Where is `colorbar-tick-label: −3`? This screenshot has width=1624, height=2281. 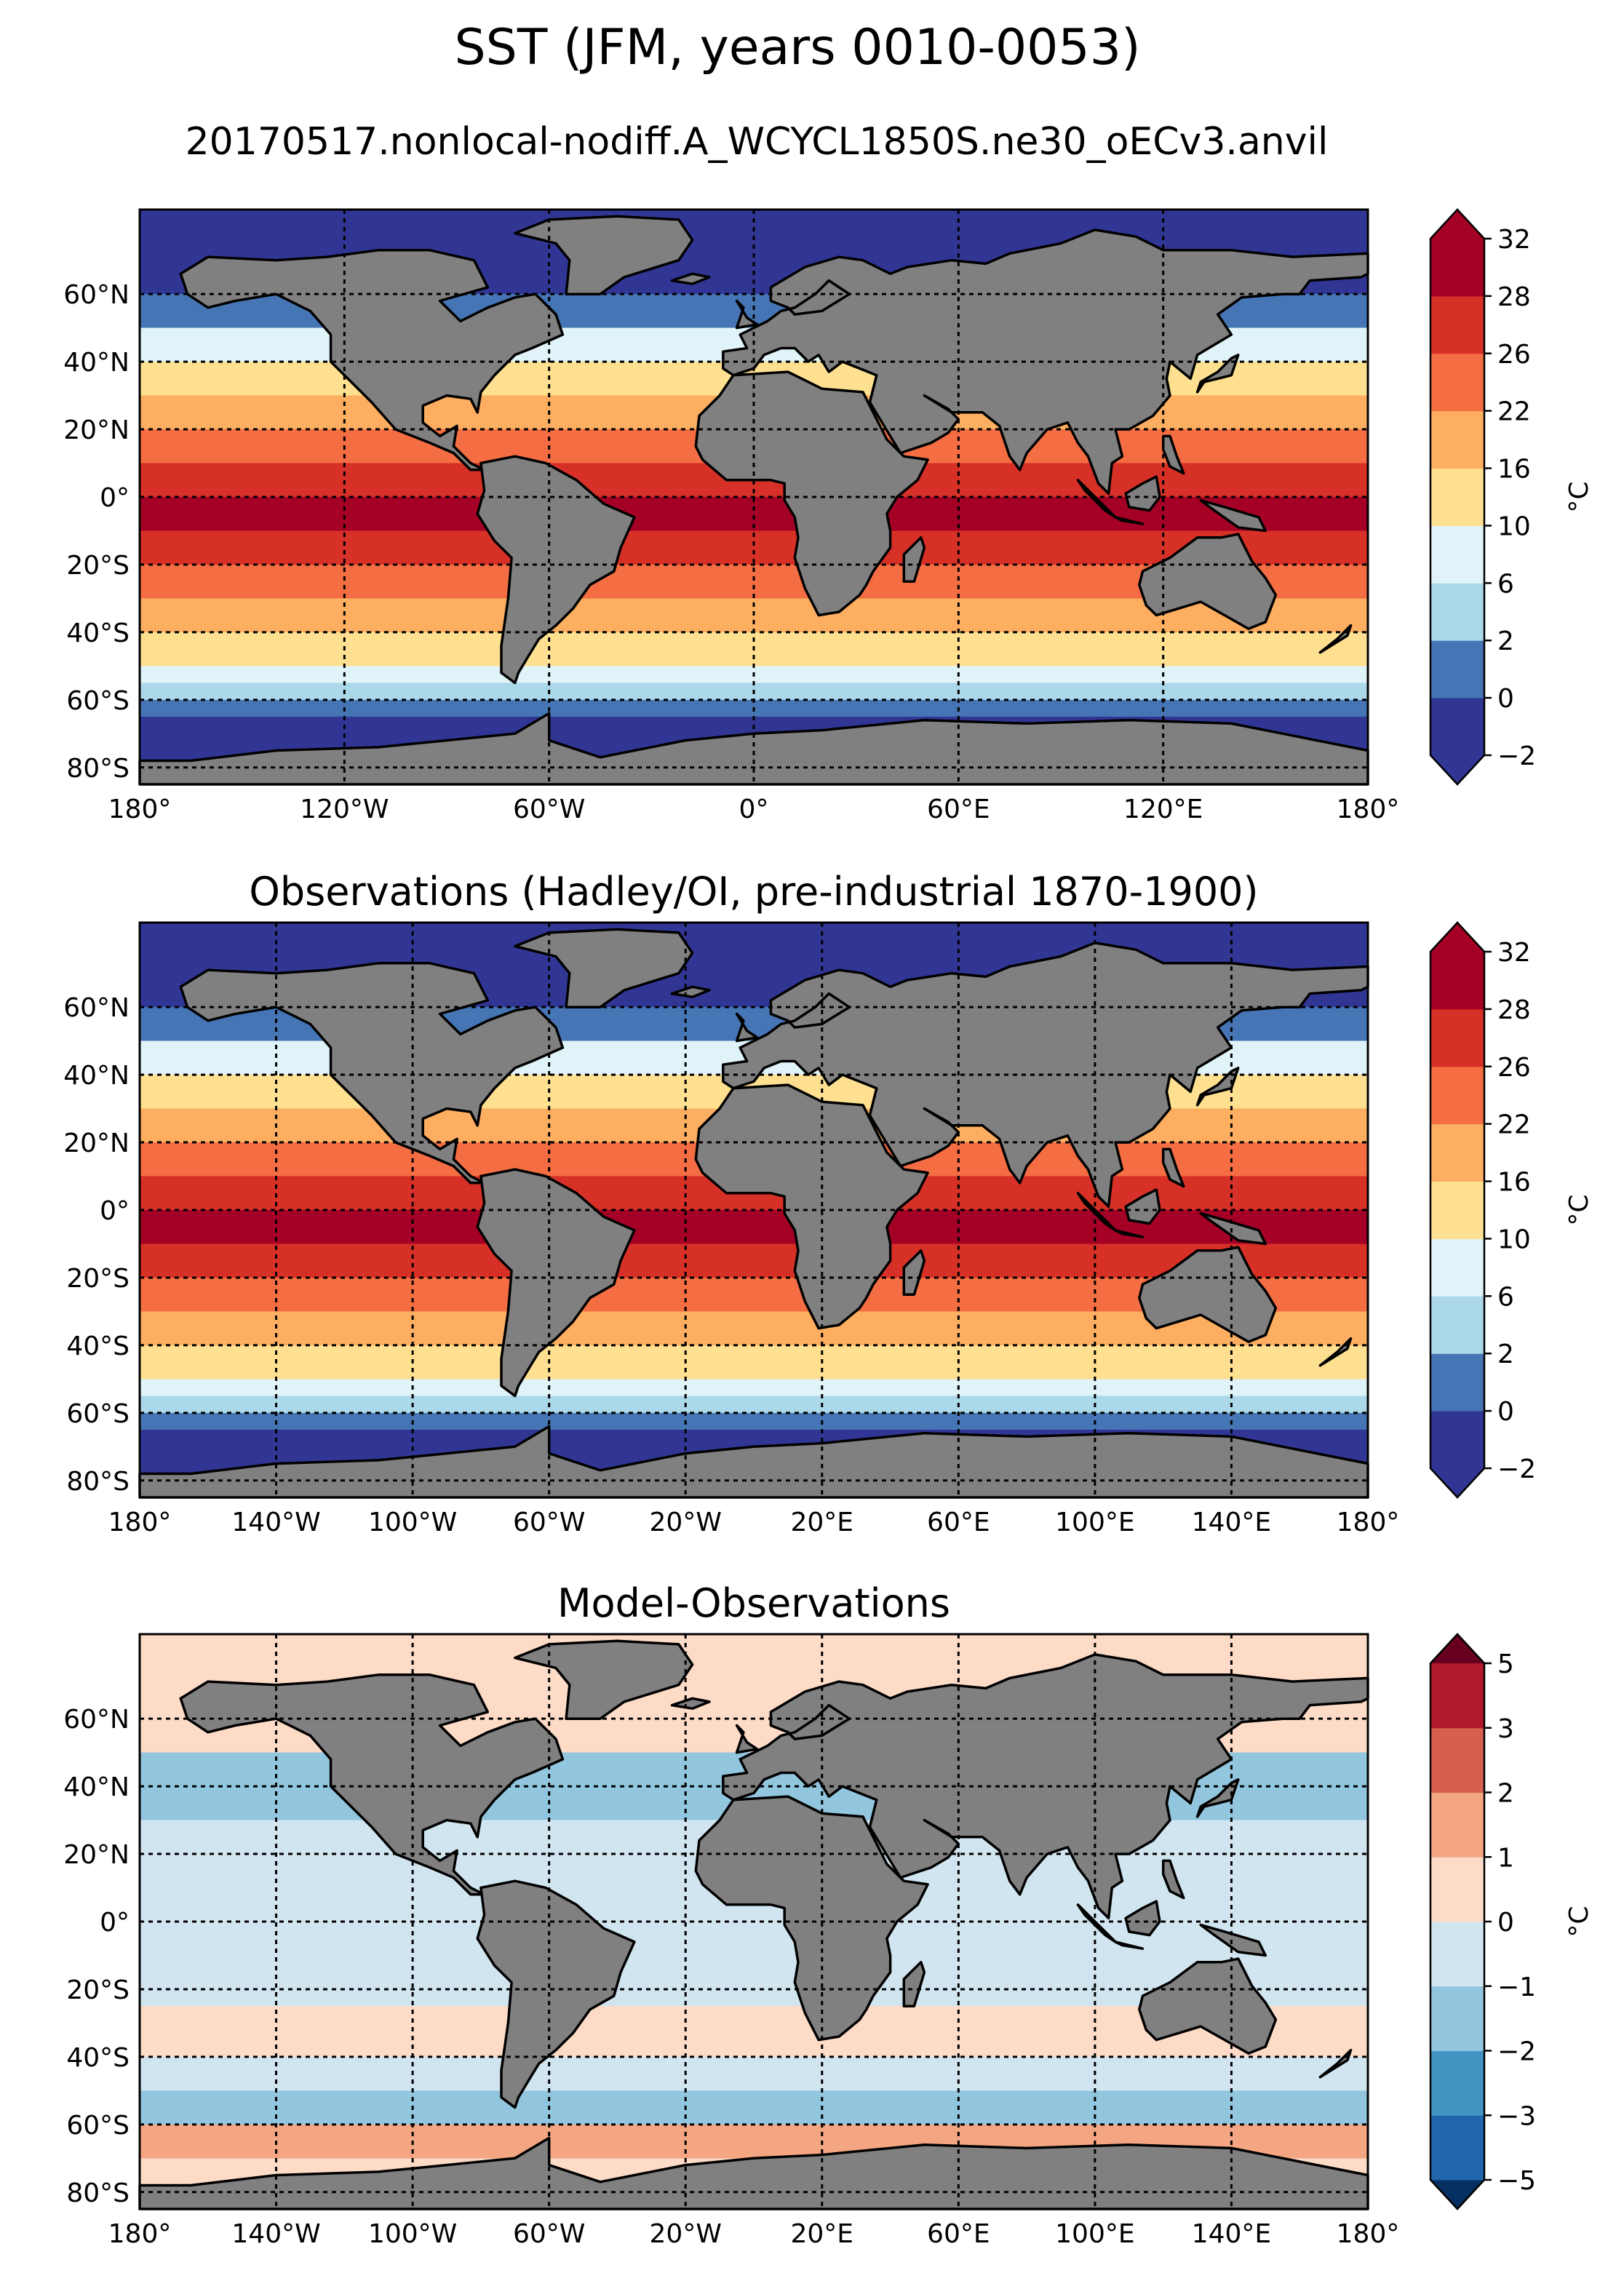 colorbar-tick-label: −3 is located at coordinates (1516, 2116).